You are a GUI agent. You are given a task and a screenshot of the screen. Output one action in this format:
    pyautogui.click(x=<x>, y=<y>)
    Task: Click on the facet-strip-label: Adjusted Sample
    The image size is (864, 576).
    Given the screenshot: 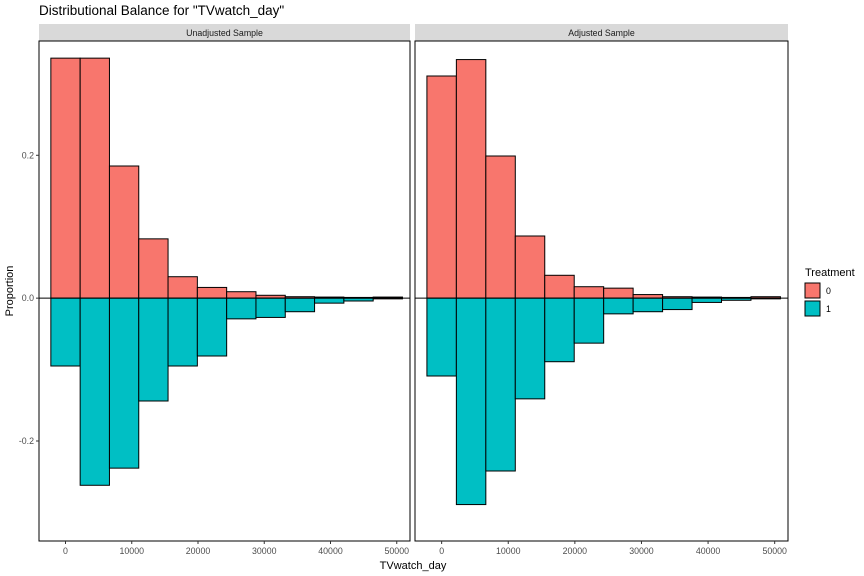 What is the action you would take?
    pyautogui.click(x=601, y=33)
    